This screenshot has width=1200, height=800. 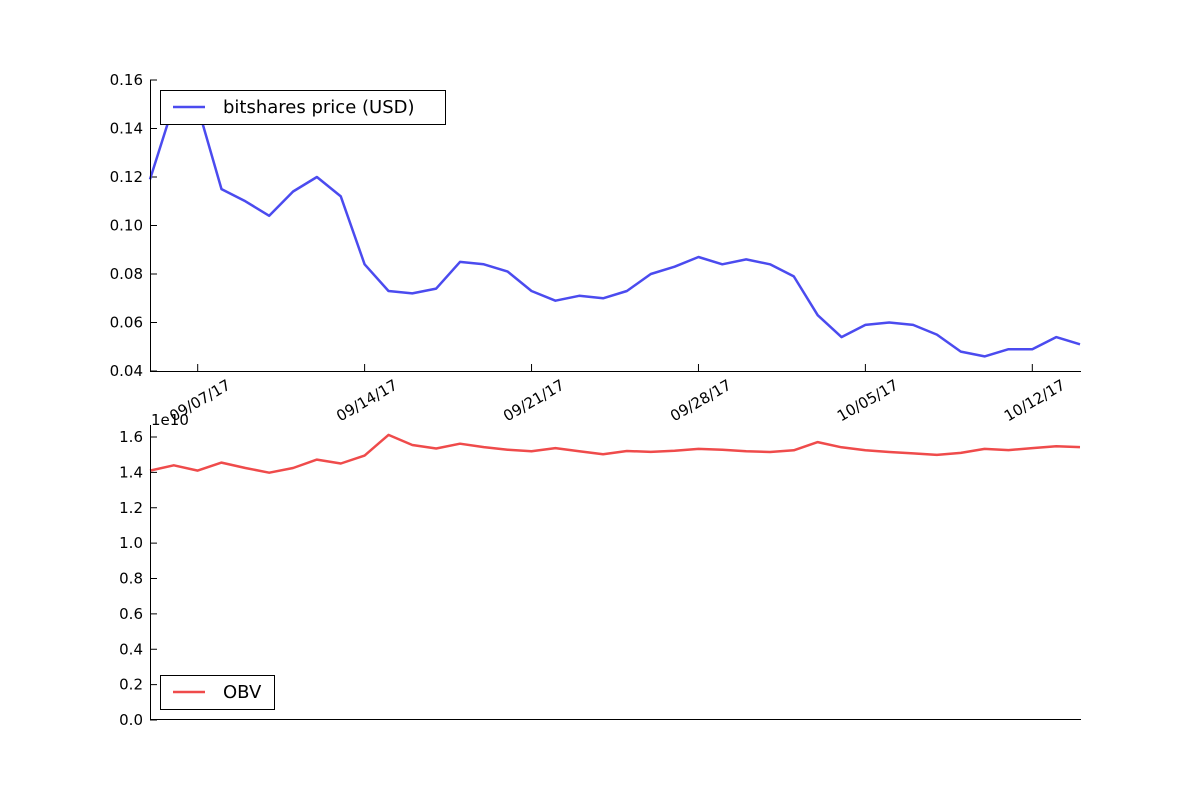 I want to click on obv-series-line, so click(x=615, y=453).